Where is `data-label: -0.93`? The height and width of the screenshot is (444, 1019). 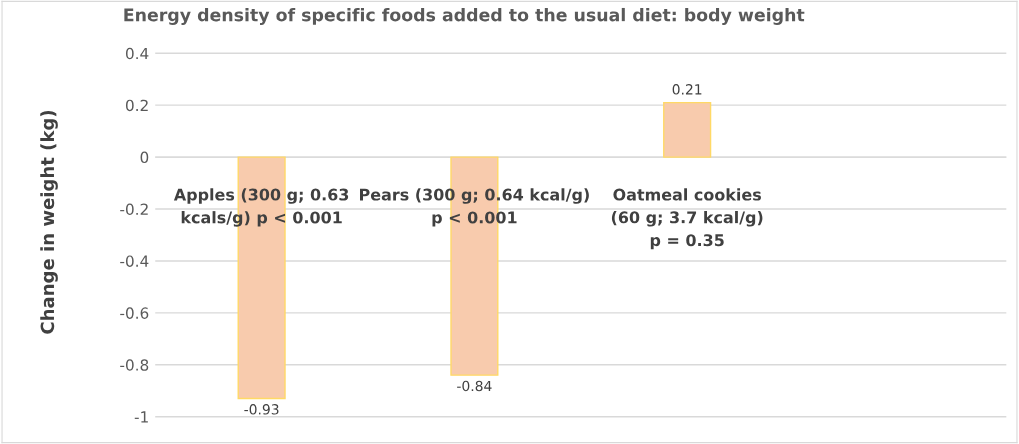
data-label: -0.93 is located at coordinates (261, 409).